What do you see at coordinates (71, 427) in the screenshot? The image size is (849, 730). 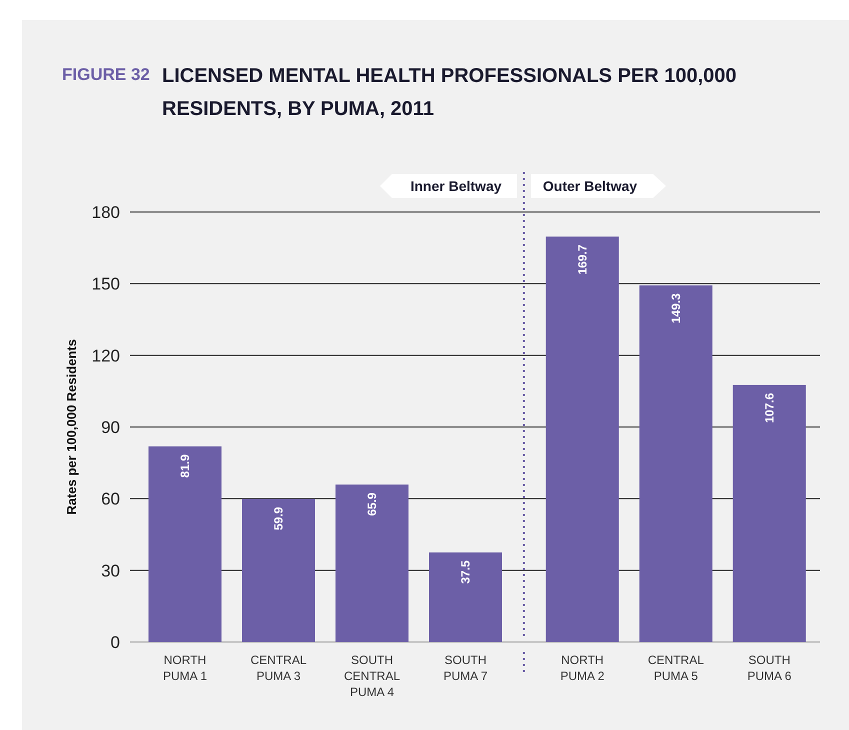 I see `y-axis-title: Rates per 100,000 Residents` at bounding box center [71, 427].